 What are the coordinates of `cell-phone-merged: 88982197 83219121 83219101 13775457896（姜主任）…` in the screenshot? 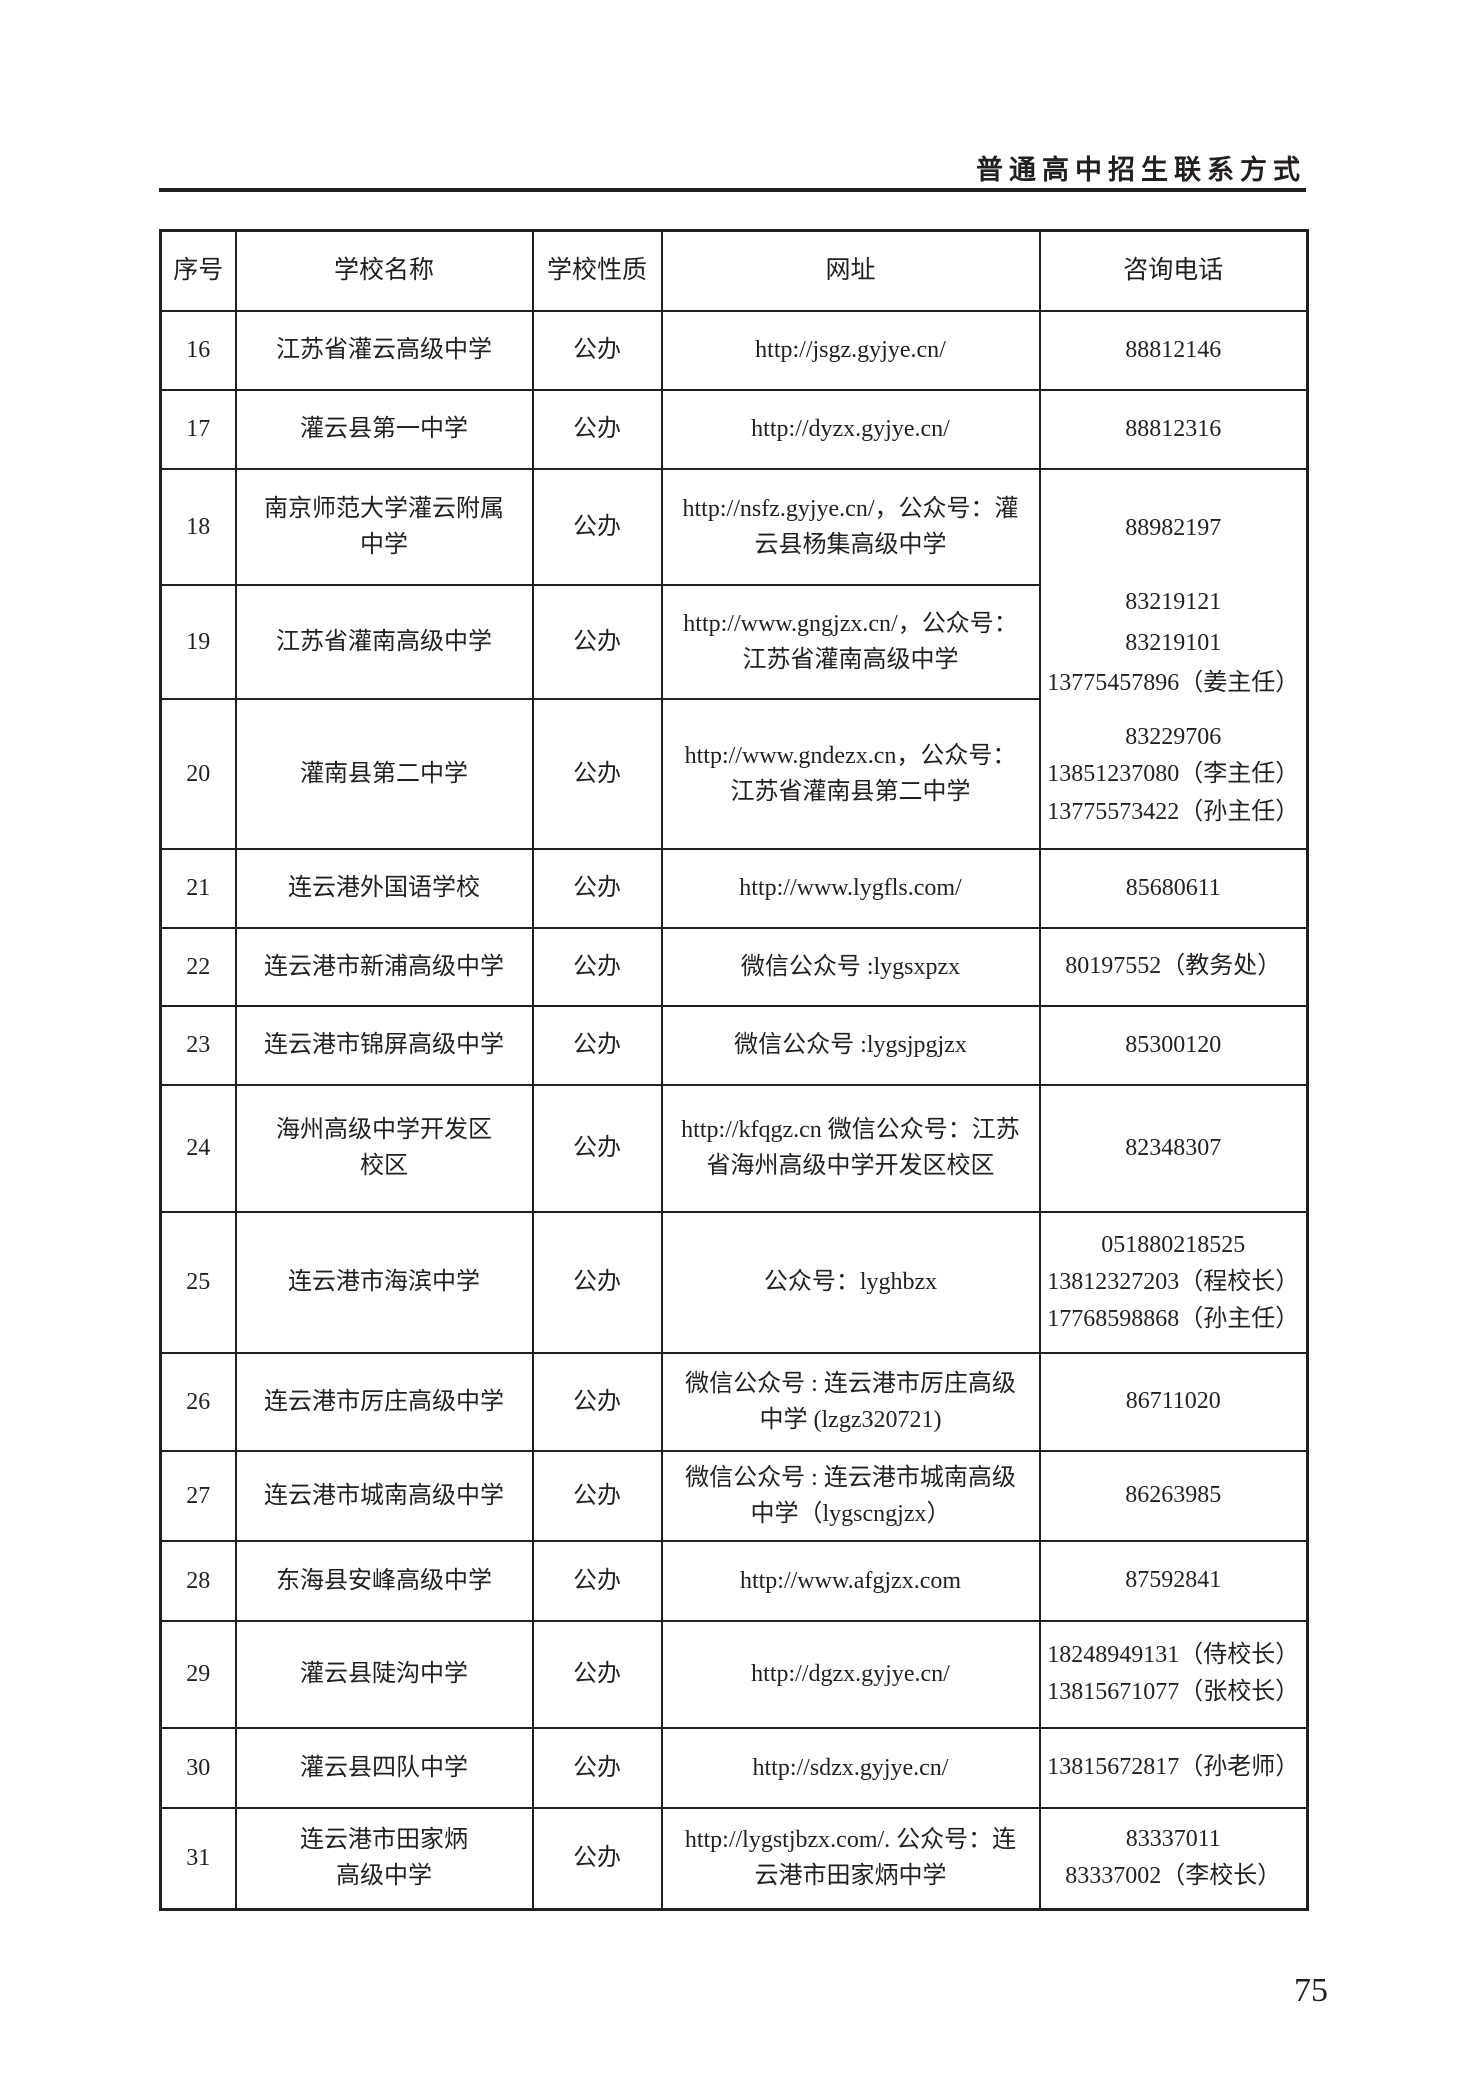 It's located at (1173, 658).